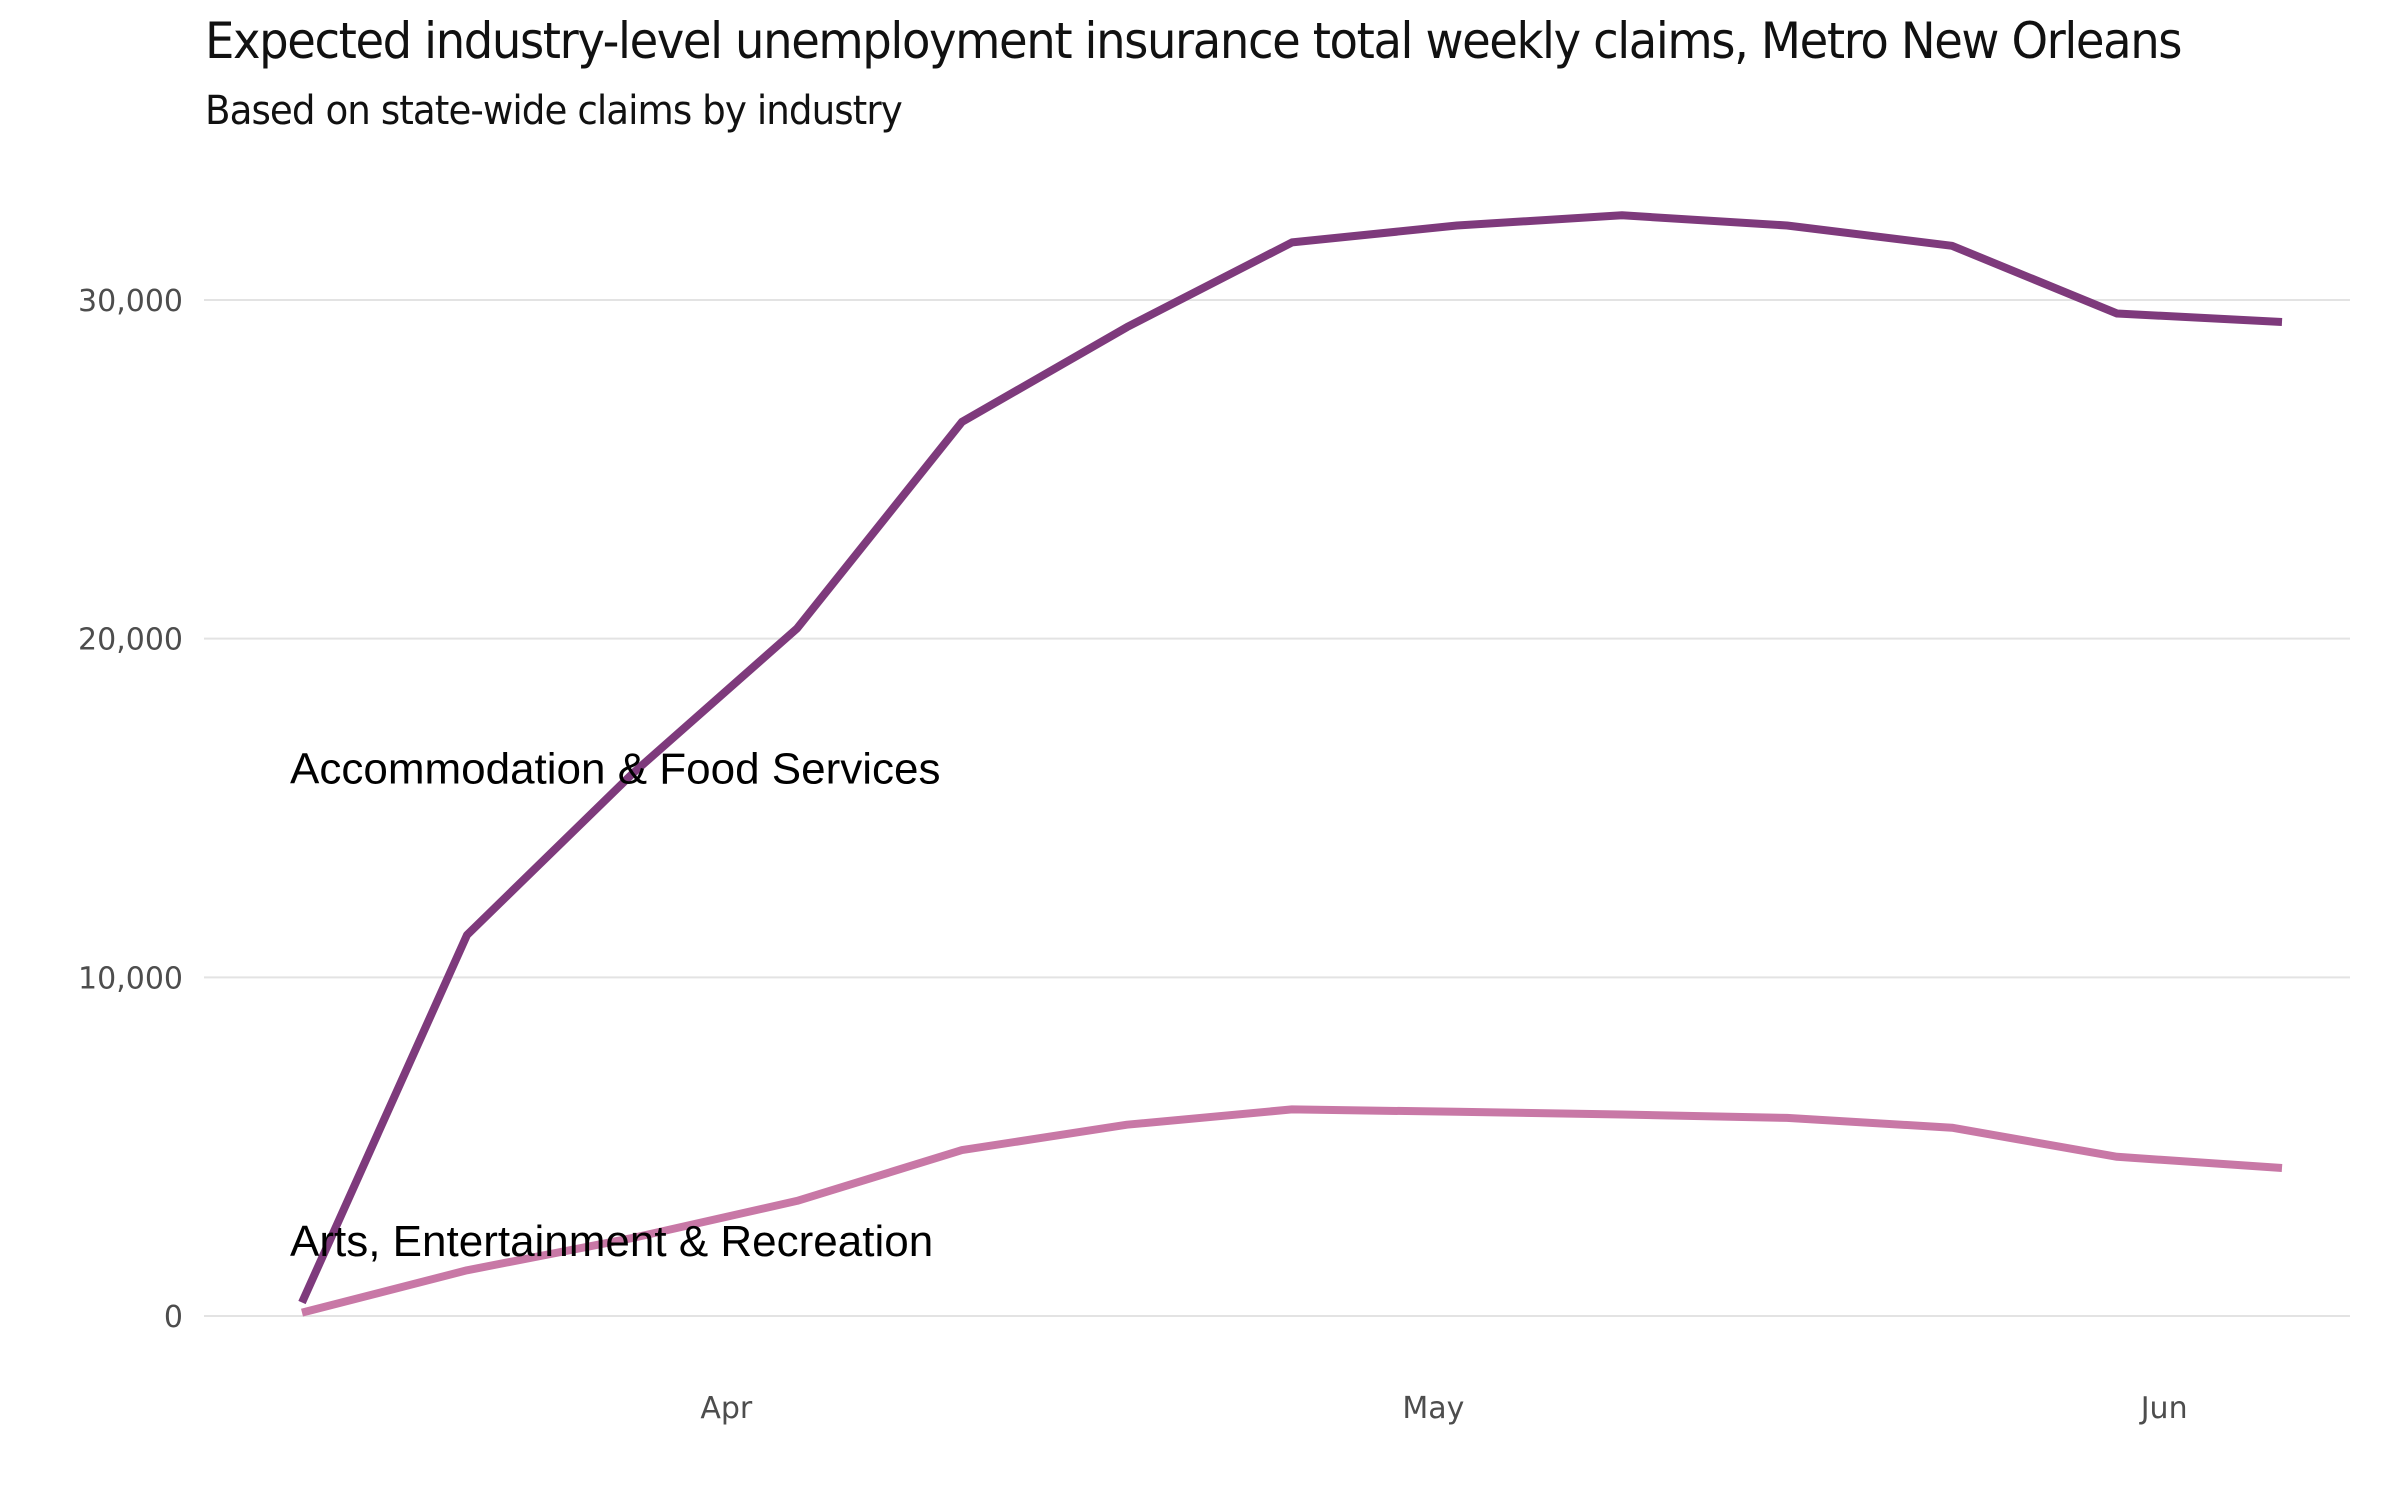 This screenshot has width=2400, height=1500. What do you see at coordinates (2163, 1408) in the screenshot?
I see `x-tick-label: Jun` at bounding box center [2163, 1408].